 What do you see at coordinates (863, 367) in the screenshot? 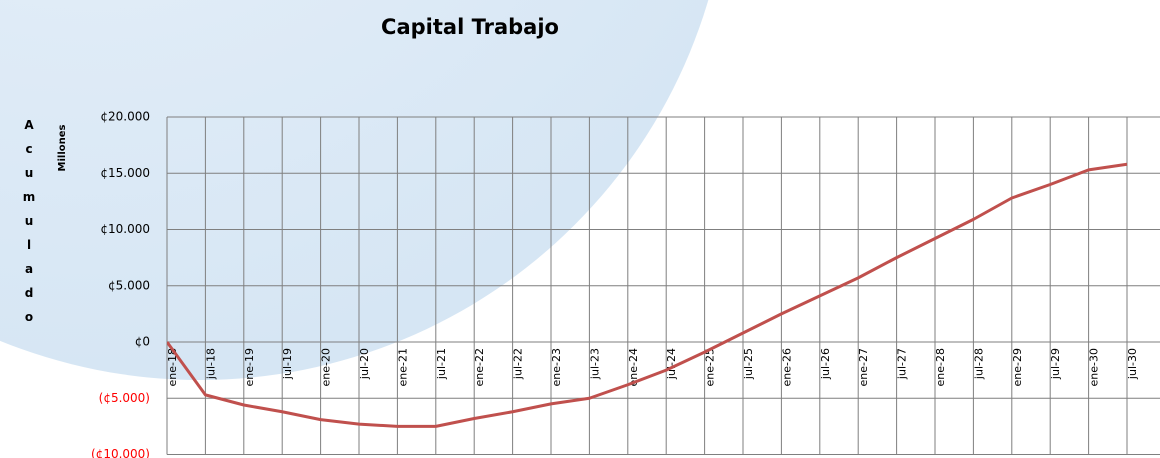
I see `x-tick-label: ene-27` at bounding box center [863, 367].